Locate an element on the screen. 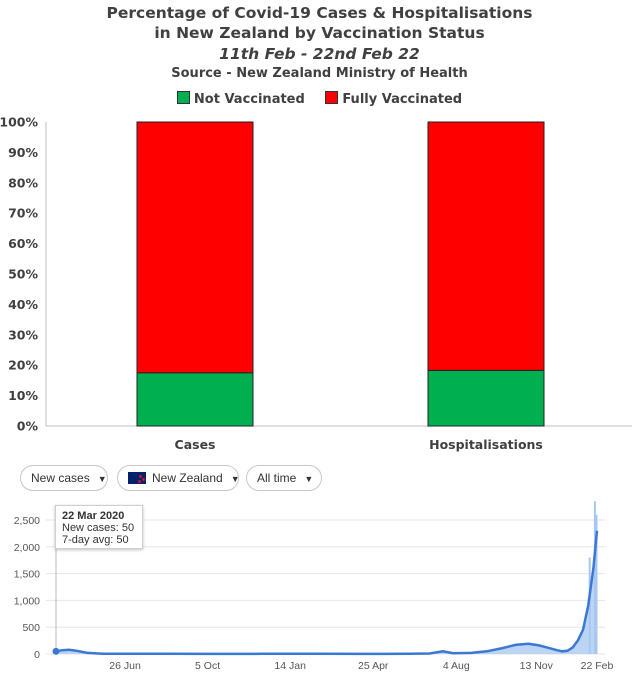 The height and width of the screenshot is (681, 639). y-tick-label: 1,000 is located at coordinates (27, 601).